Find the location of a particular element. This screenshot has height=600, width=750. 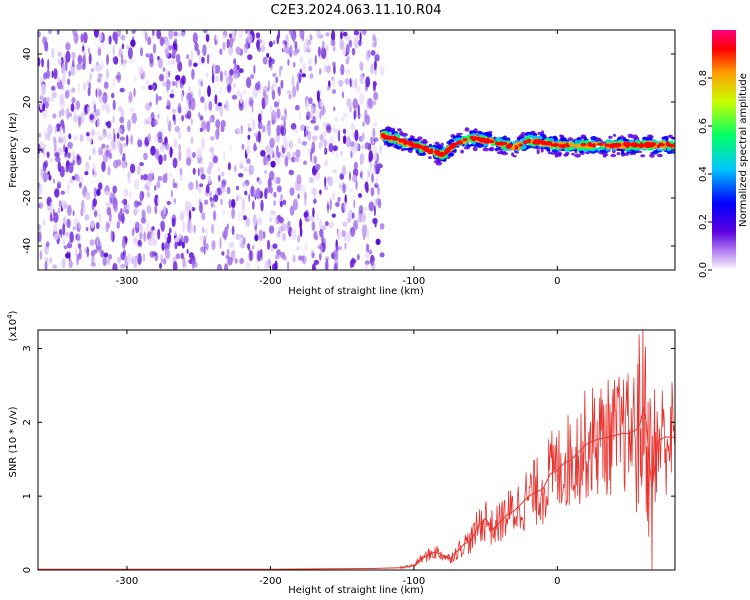

snr-x-axis-label: Height of straight line (km) is located at coordinates (356, 590).